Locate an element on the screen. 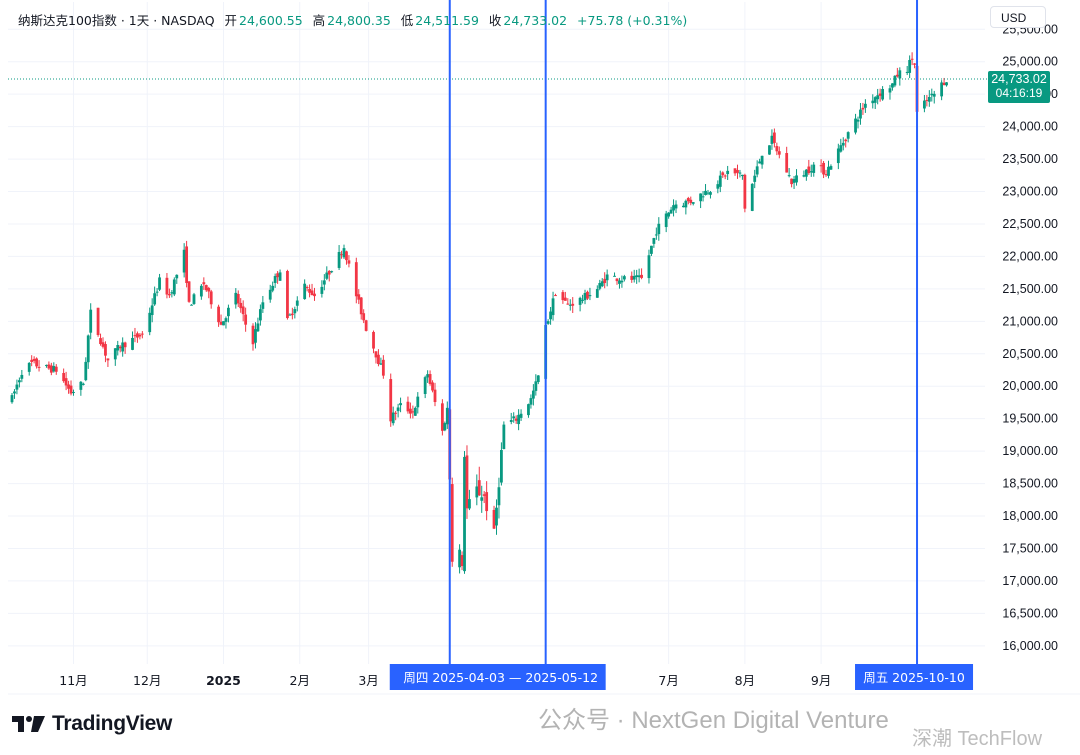 This screenshot has width=1080, height=755. y-tick-label: 23,000.00 is located at coordinates (1030, 192).